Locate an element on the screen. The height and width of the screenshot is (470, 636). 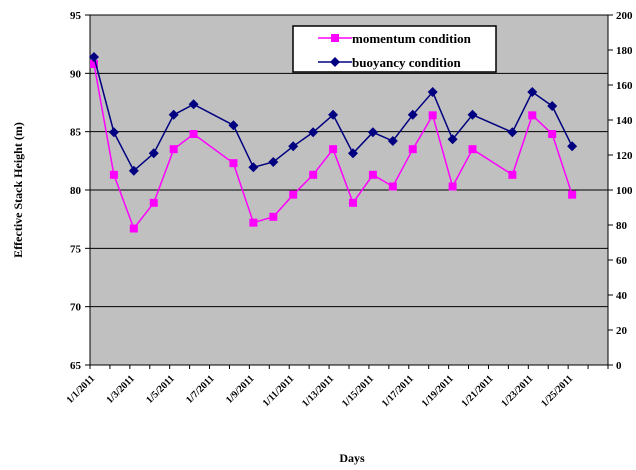
x-axis-title: Days is located at coordinates (352, 458).